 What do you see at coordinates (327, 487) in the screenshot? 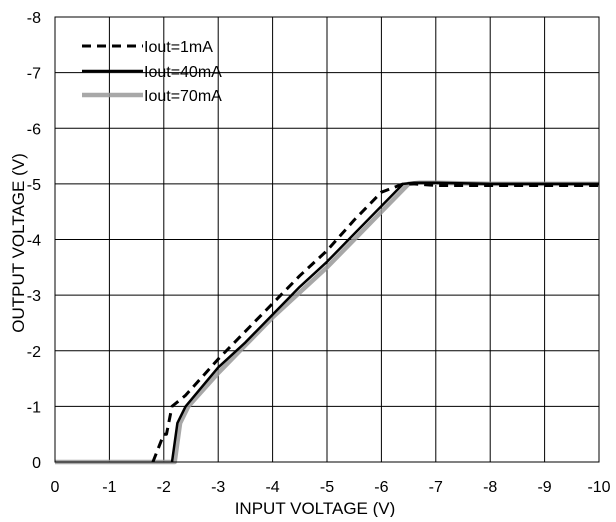
I see `x-tick-label-5: -5` at bounding box center [327, 487].